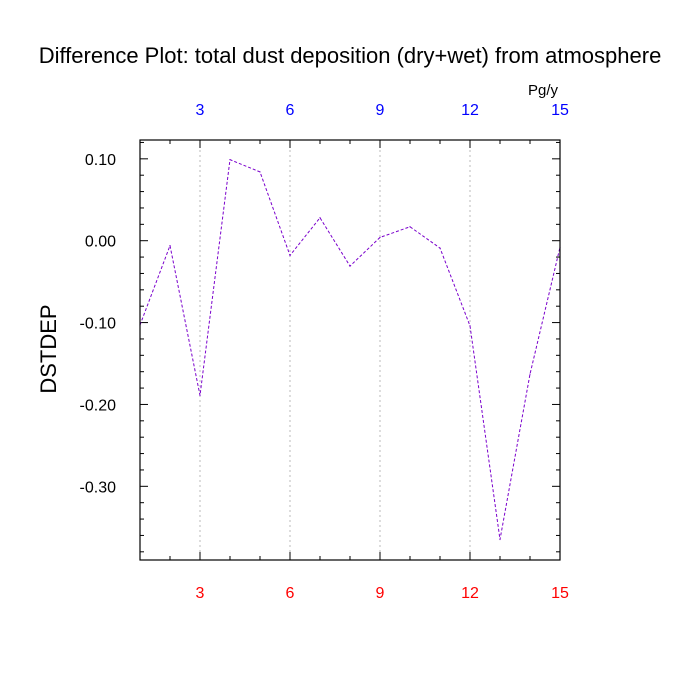 The height and width of the screenshot is (700, 700). Describe the element at coordinates (560, 593) in the screenshot. I see `x-tick-label-bottom: 15` at that location.